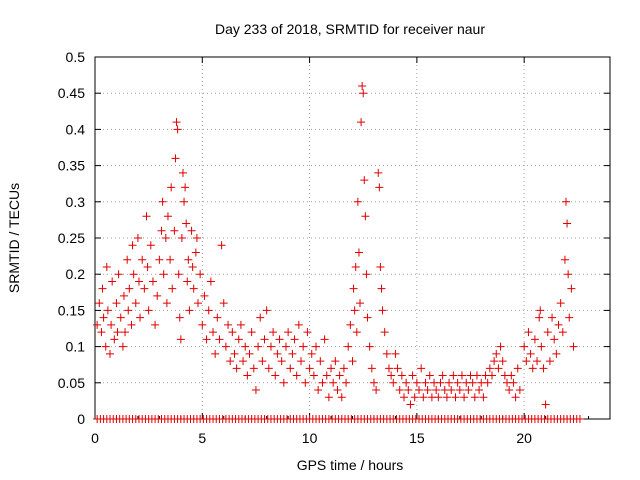 The image size is (640, 480). What do you see at coordinates (310, 438) in the screenshot?
I see `x-tick-label: 10` at bounding box center [310, 438].